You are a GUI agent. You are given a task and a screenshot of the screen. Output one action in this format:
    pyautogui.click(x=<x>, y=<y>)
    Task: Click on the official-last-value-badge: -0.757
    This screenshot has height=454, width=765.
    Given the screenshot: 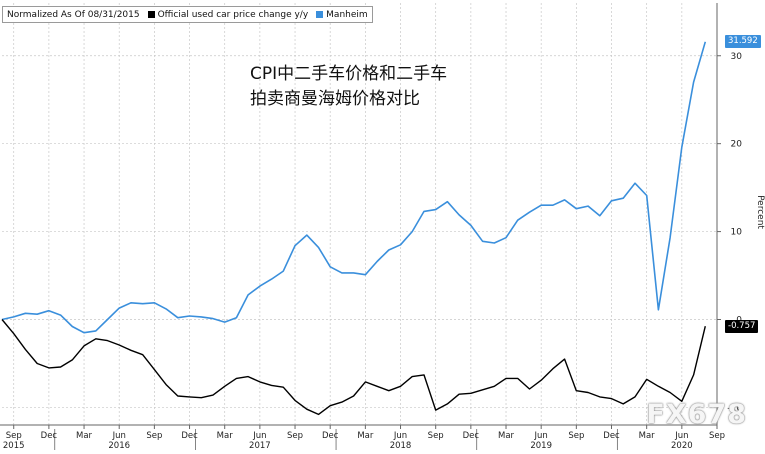 What is the action you would take?
    pyautogui.click(x=742, y=326)
    